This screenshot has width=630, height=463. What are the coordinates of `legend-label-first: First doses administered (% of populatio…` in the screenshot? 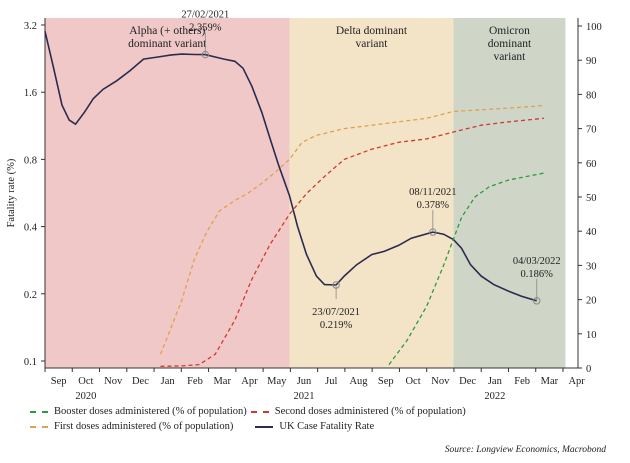 It's located at (144, 426).